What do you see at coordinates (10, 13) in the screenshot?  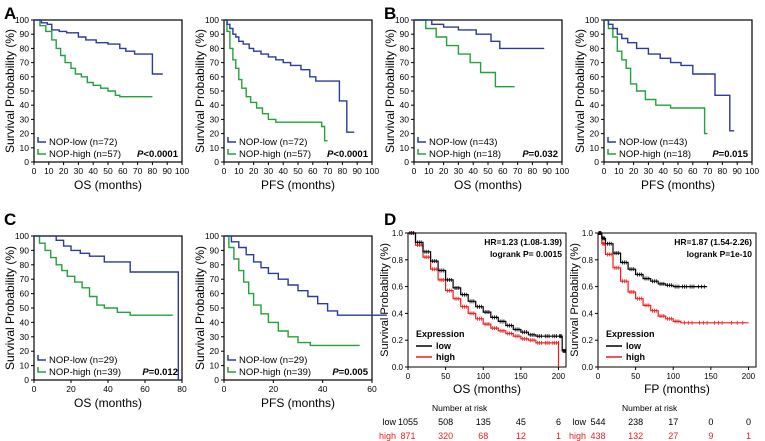 I see `panel-label-a: A` at bounding box center [10, 13].